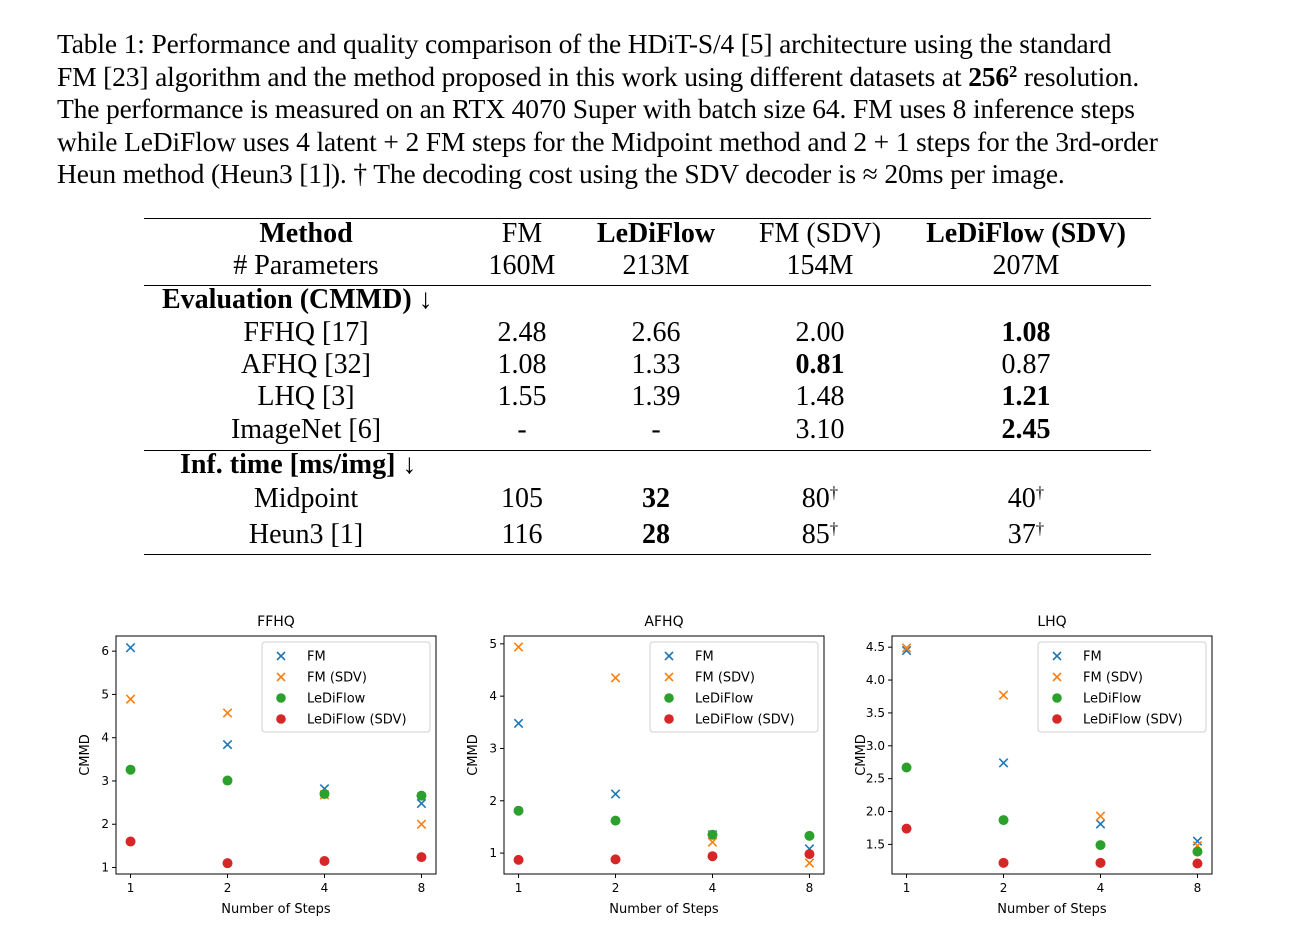 This screenshot has height=951, width=1304. I want to click on row-afhq-lediflow: 1.33, so click(656, 364).